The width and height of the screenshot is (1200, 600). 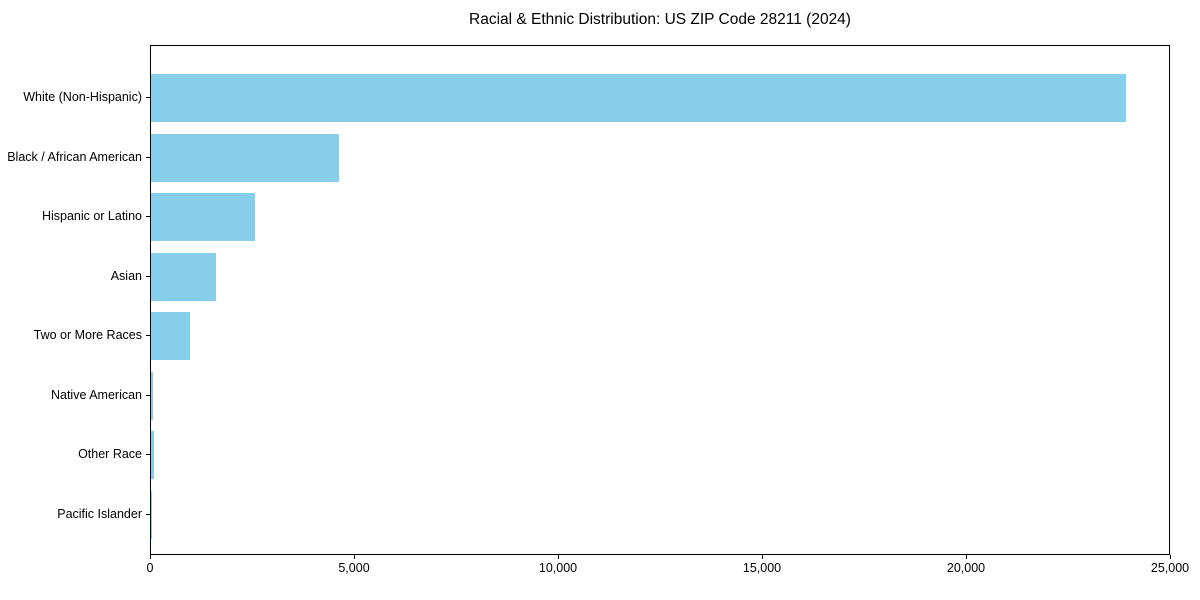 I want to click on x-tick-label: 5,000, so click(x=354, y=568).